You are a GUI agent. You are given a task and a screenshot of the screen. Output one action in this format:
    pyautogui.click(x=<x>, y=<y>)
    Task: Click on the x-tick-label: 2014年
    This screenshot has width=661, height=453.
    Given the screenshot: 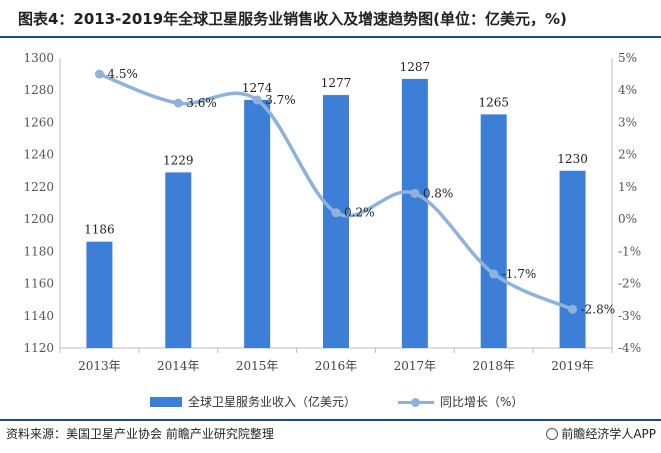 What is the action you would take?
    pyautogui.click(x=178, y=366)
    